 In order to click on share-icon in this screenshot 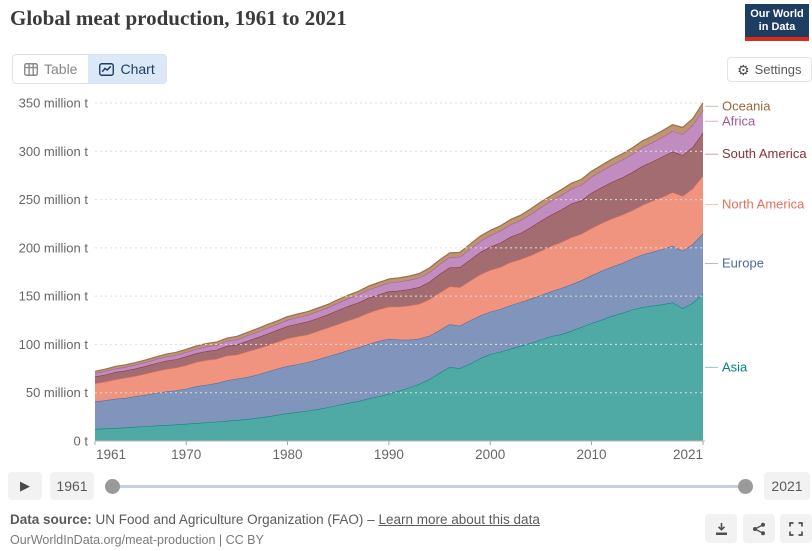, I will do `click(759, 528)`.